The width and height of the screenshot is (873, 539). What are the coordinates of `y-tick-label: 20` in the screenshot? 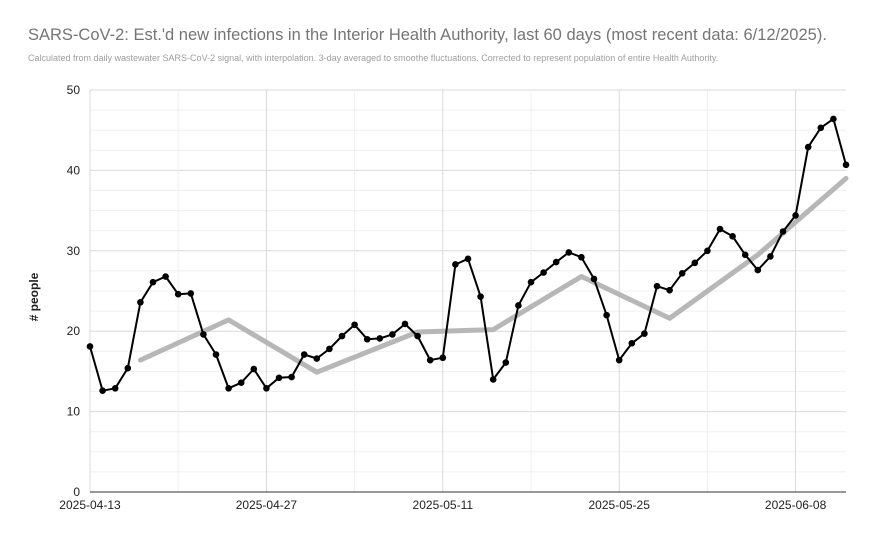 It's located at (74, 331).